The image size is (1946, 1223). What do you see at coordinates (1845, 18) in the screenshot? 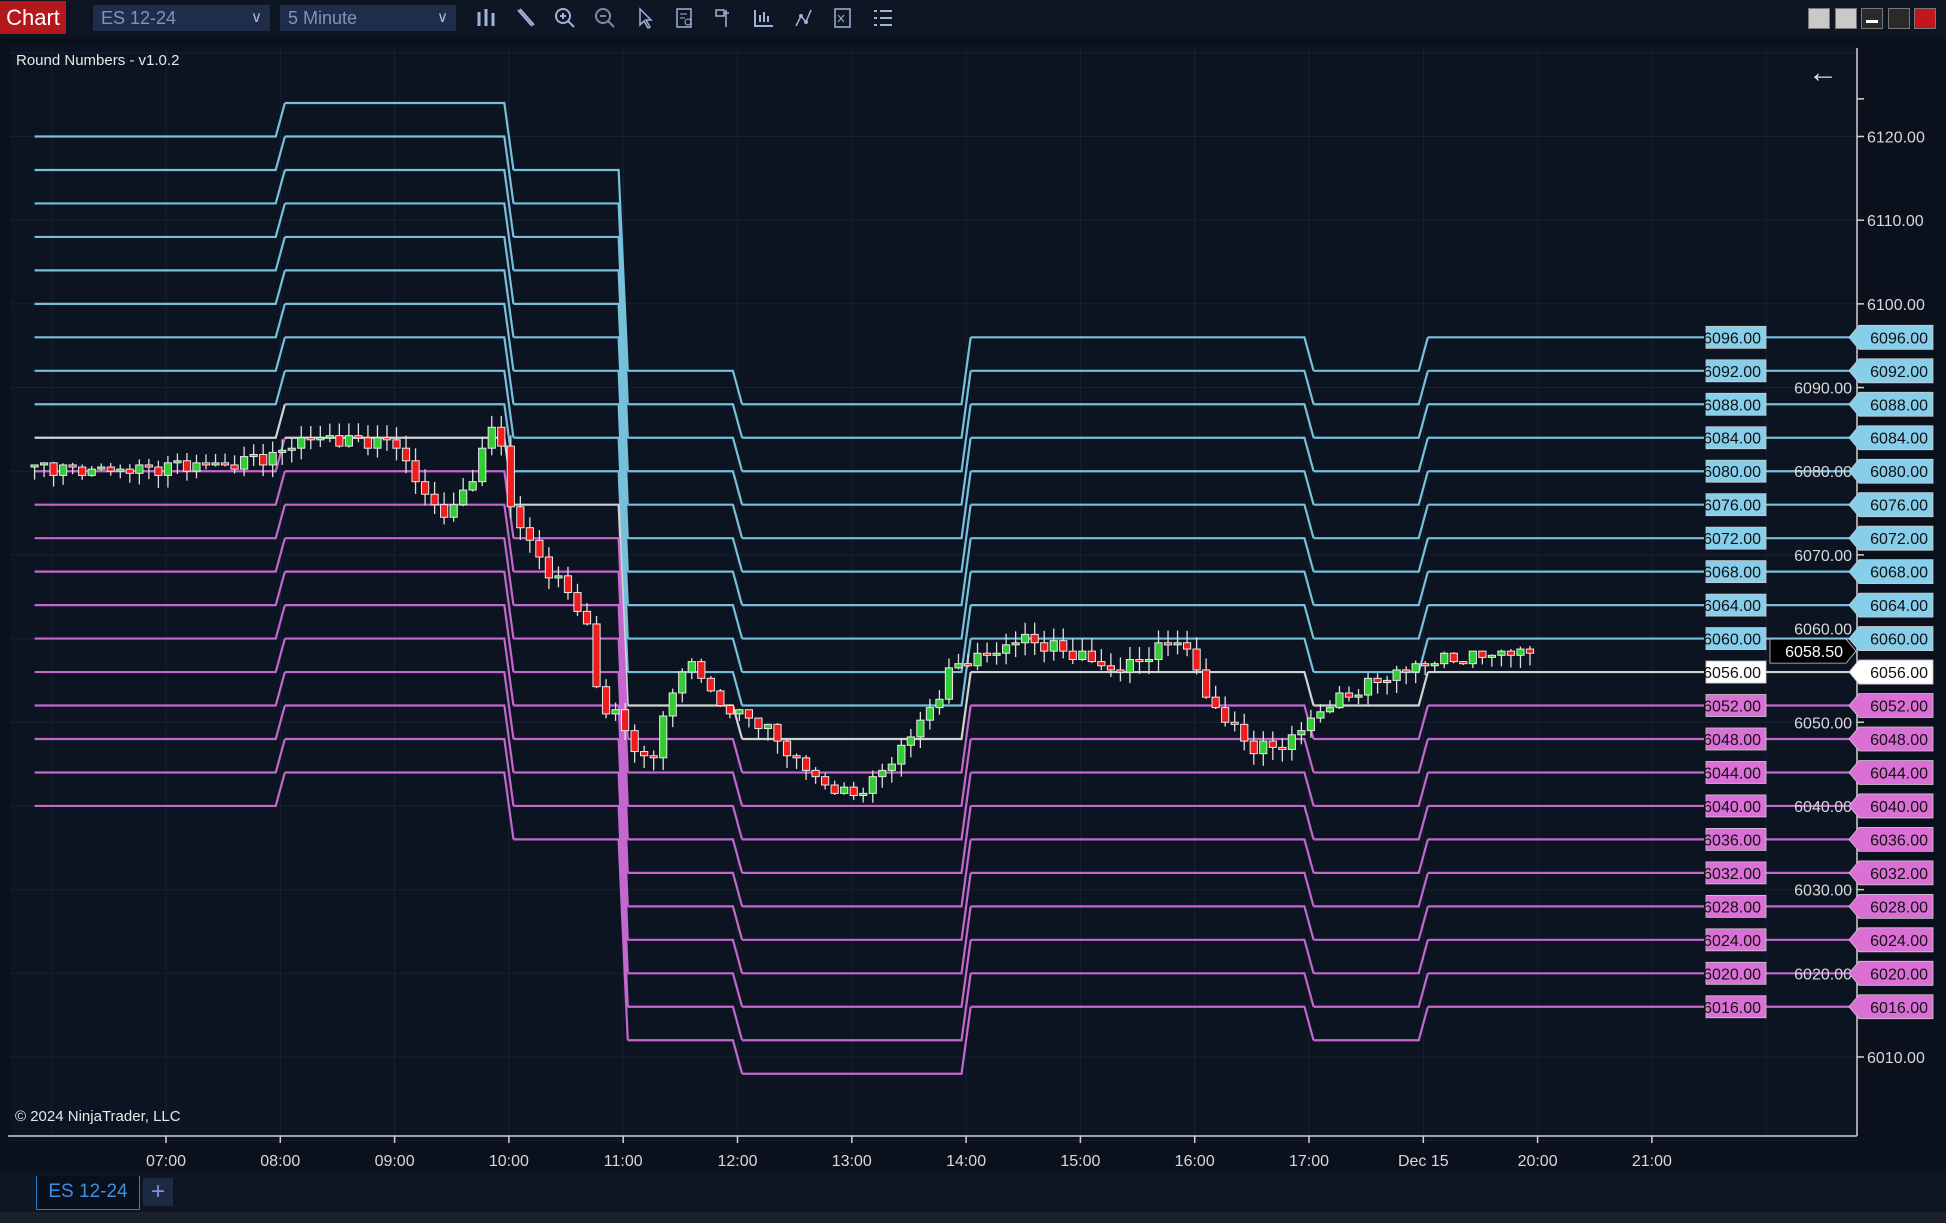
I see `tile-icon` at bounding box center [1845, 18].